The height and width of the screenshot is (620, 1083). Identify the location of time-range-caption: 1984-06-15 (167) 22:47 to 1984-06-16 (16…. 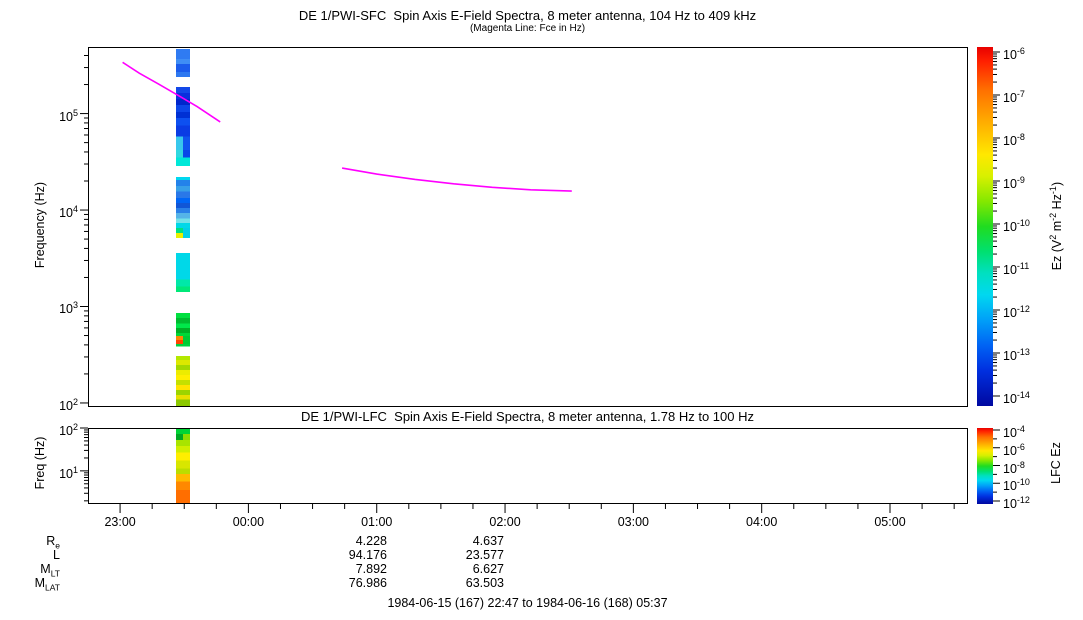
(527, 603).